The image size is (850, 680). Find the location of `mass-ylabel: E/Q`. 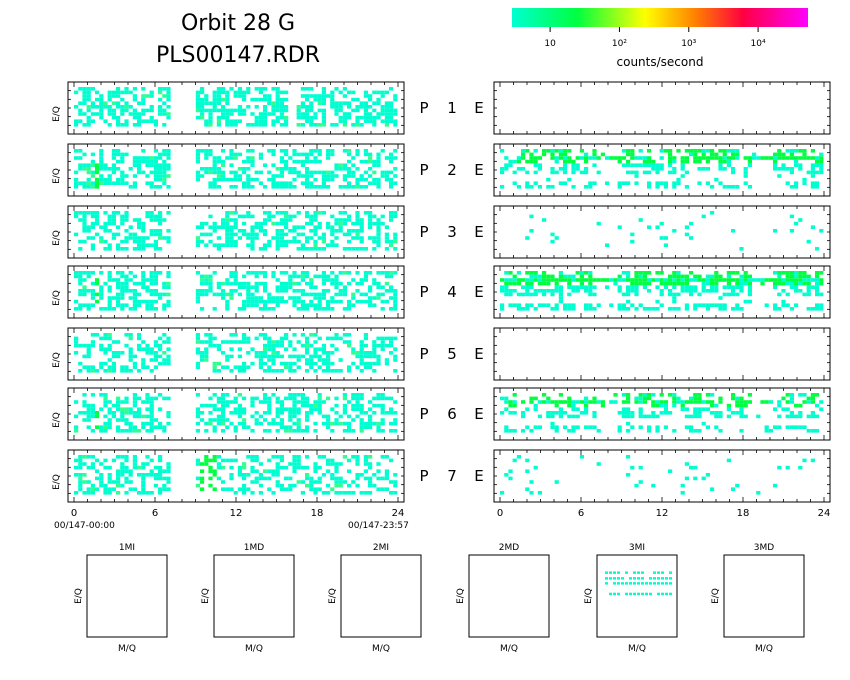

mass-ylabel: E/Q is located at coordinates (206, 596).